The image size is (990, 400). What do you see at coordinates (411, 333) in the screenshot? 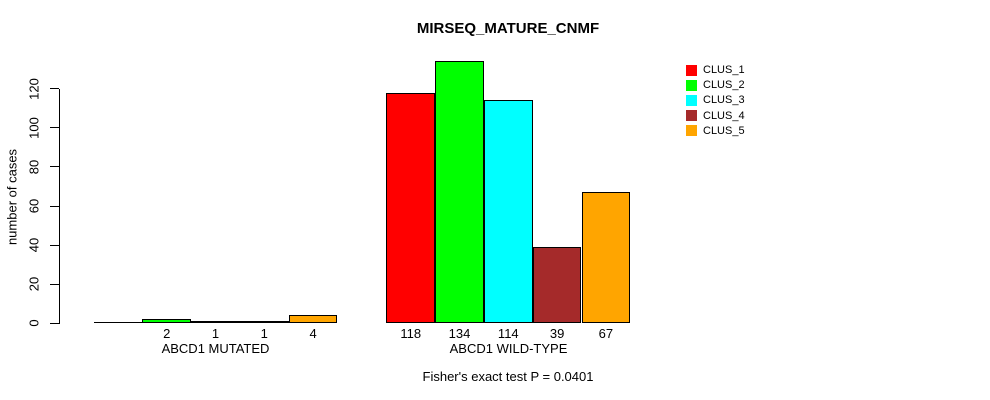
I see `bar-value-label: 118` at bounding box center [411, 333].